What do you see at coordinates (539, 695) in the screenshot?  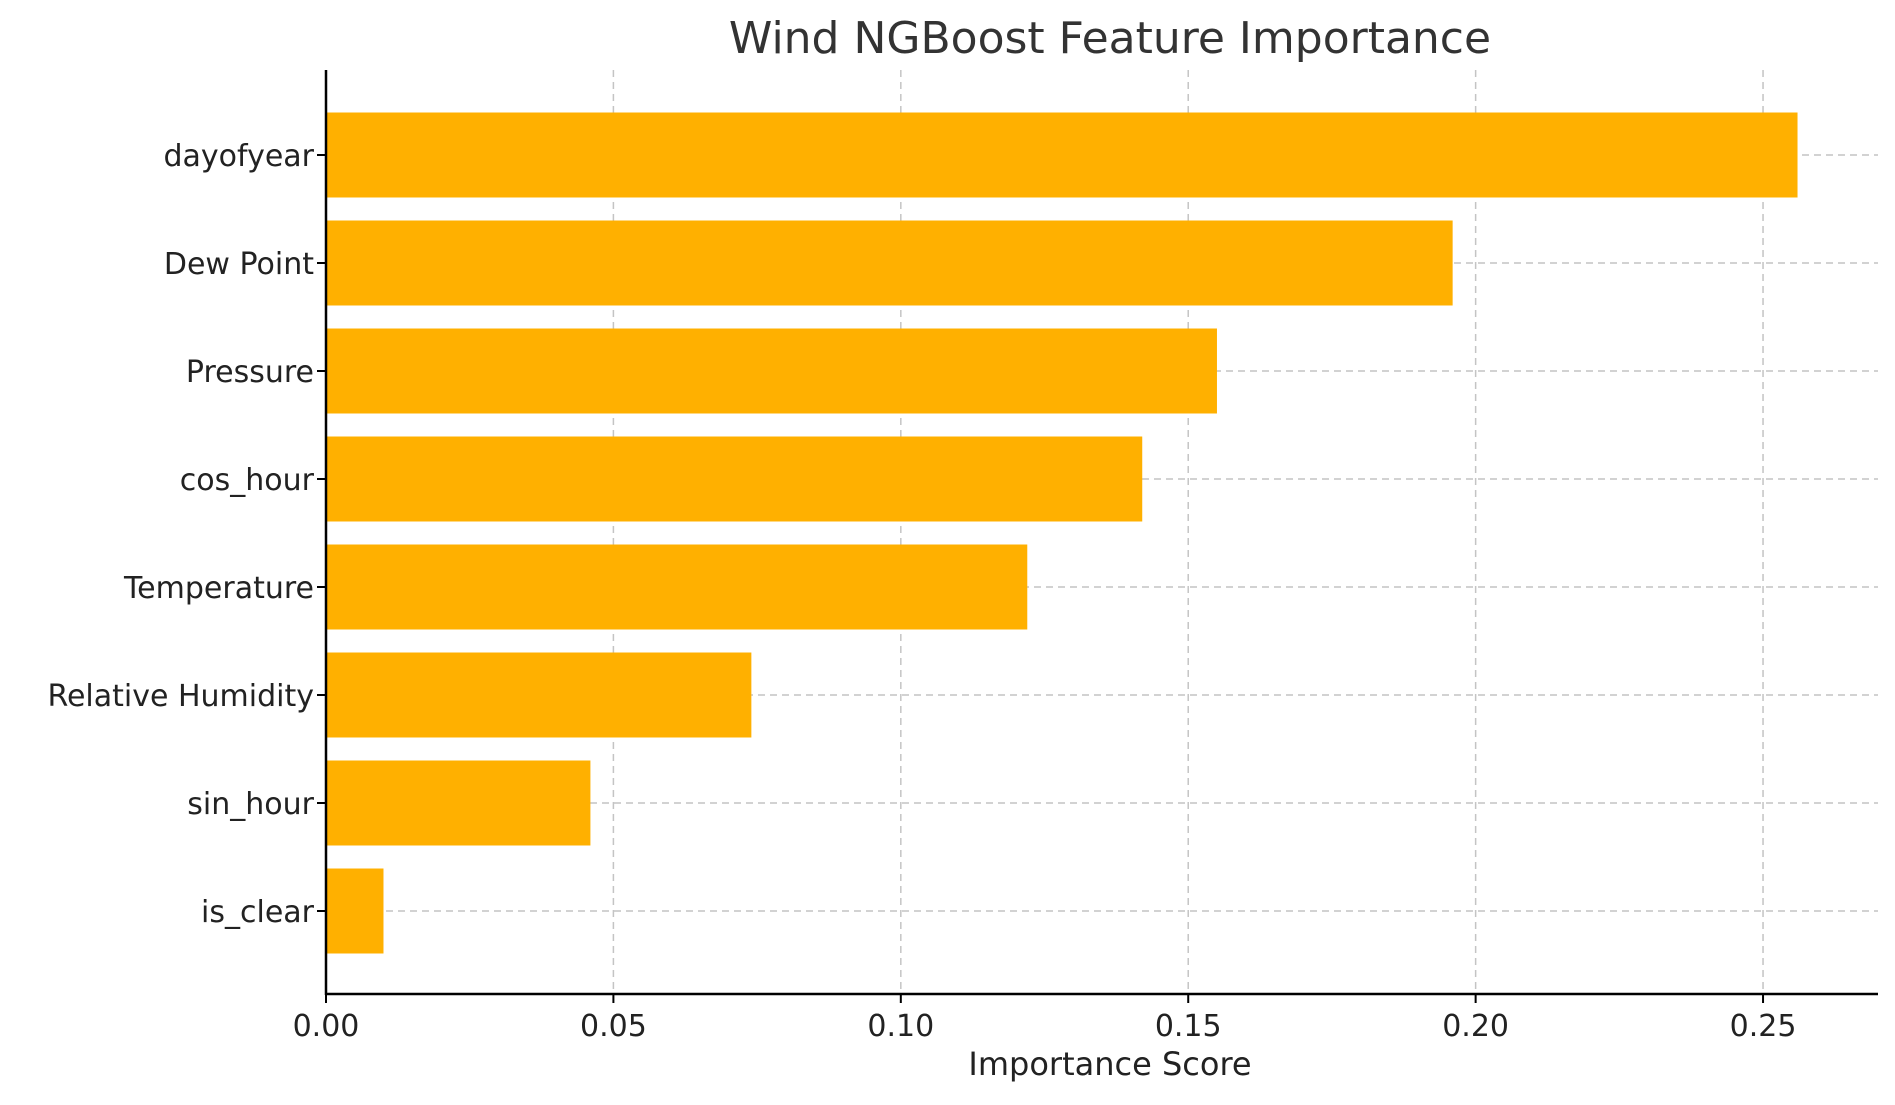 I see `bar-relative-humidity` at bounding box center [539, 695].